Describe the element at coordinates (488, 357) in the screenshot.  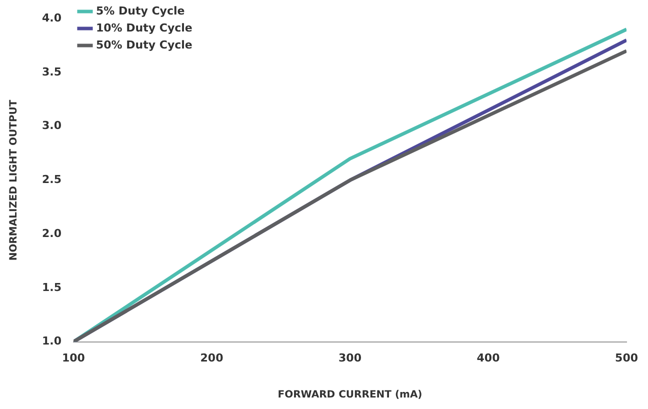
I see `x-tick-label: 400` at that location.